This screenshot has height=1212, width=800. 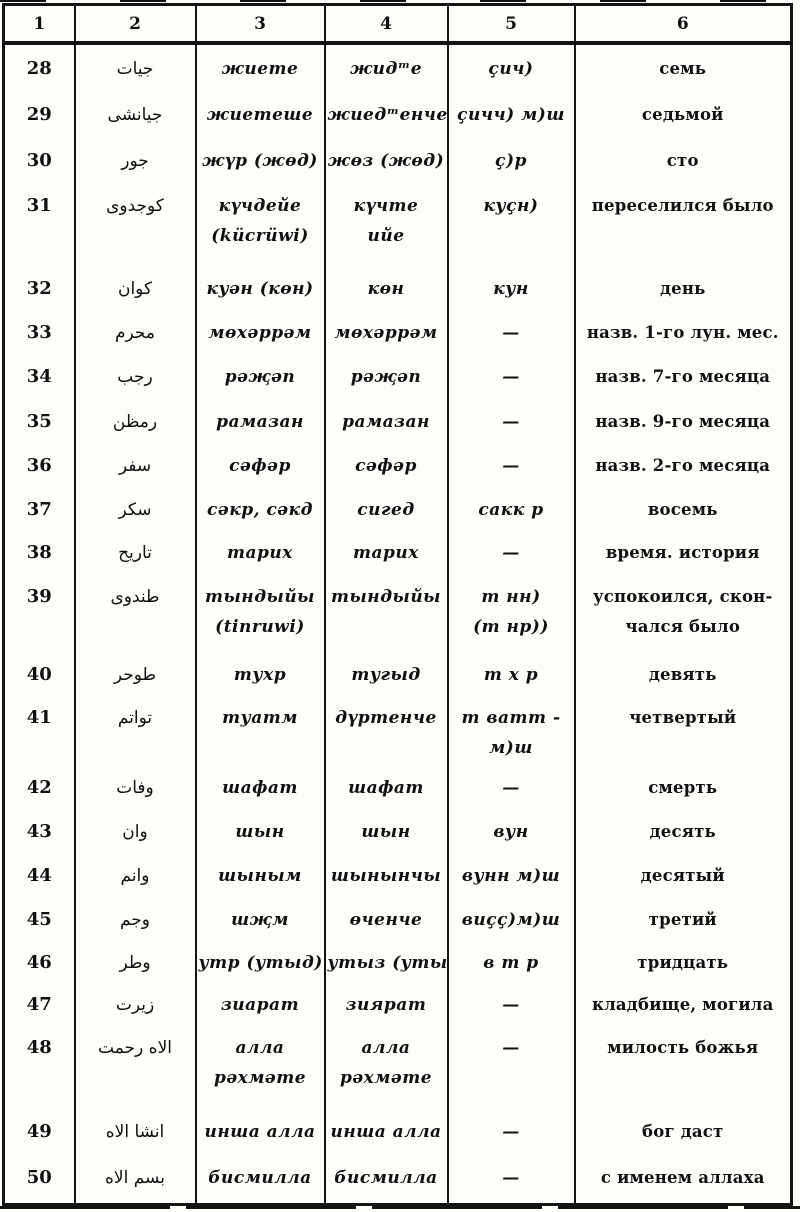 What do you see at coordinates (135, 377) in the screenshot?
I see `cell-arabic-word: رجب` at bounding box center [135, 377].